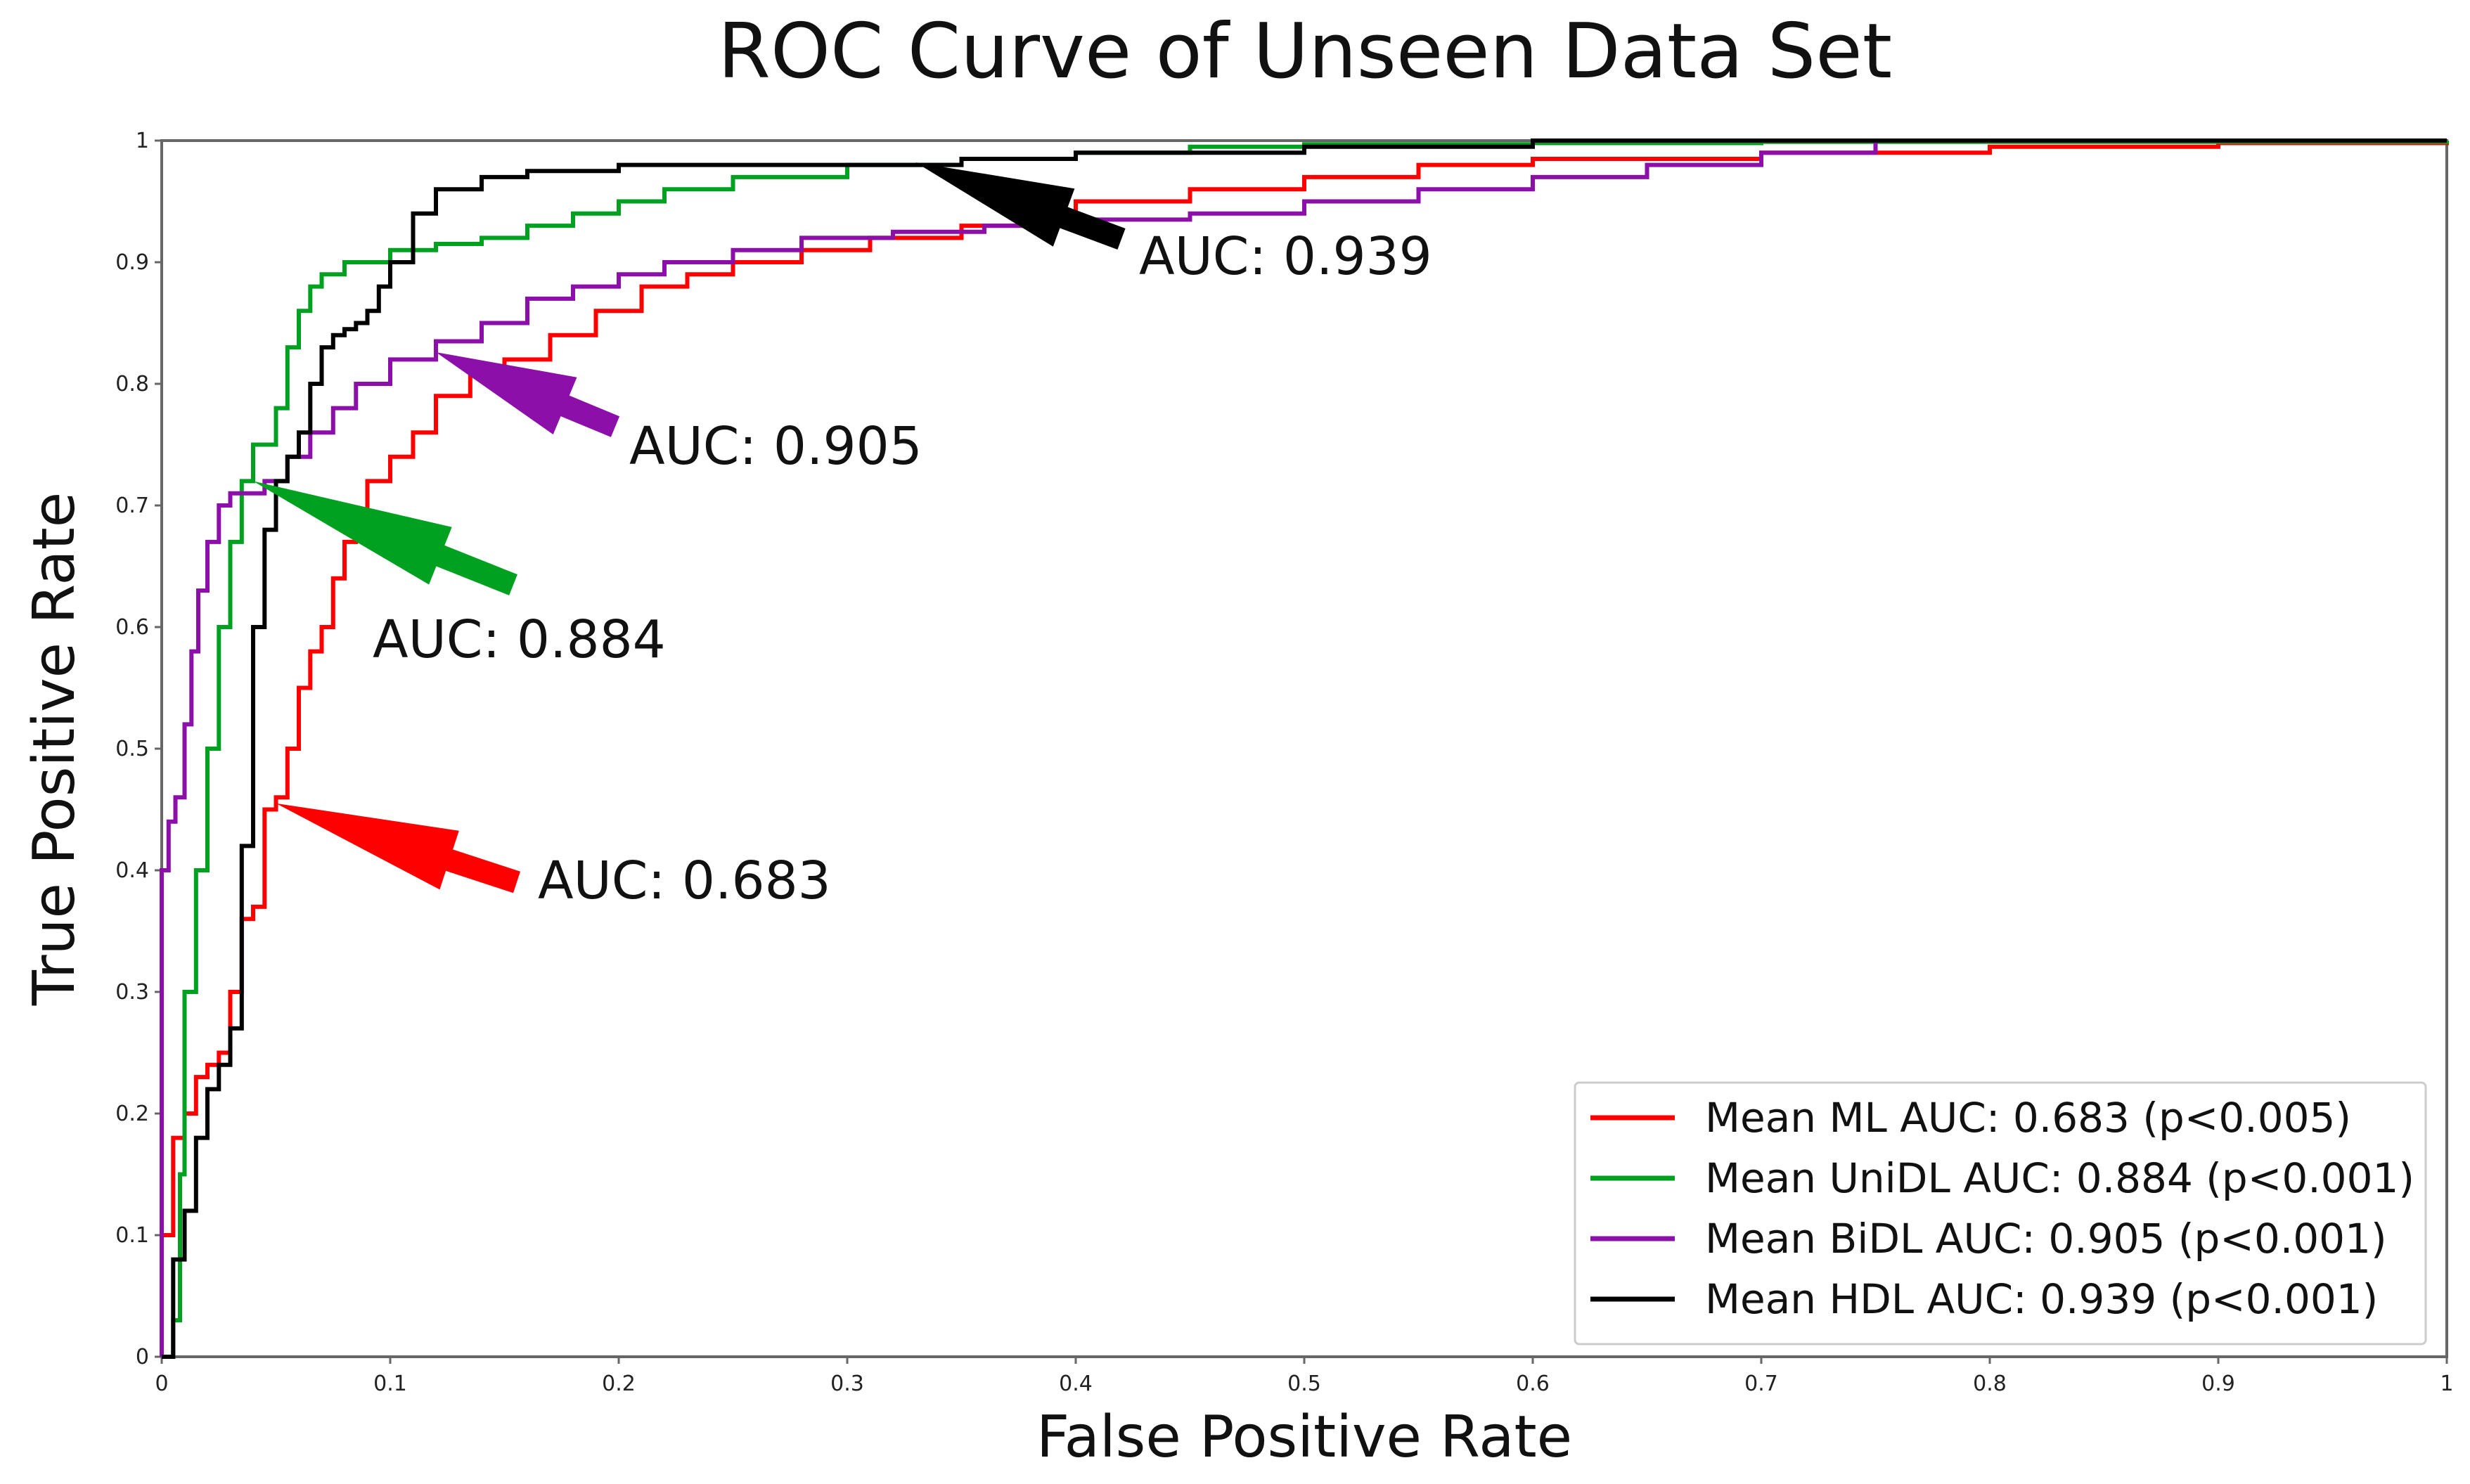 This screenshot has width=2470, height=1484. I want to click on y-tick-label: 0.2, so click(132, 1114).